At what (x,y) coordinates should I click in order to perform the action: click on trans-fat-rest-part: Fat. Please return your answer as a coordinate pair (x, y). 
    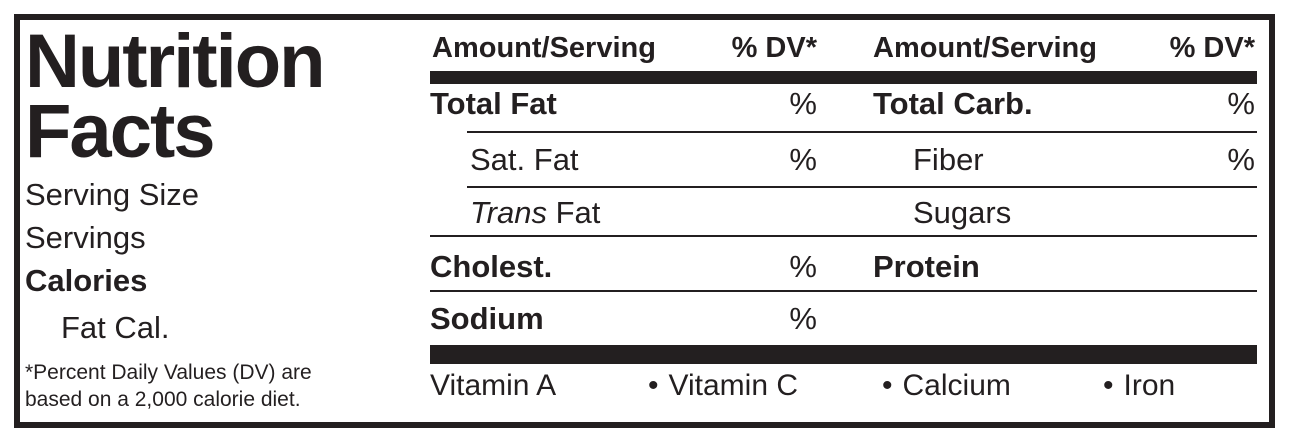
    Looking at the image, I should click on (573, 212).